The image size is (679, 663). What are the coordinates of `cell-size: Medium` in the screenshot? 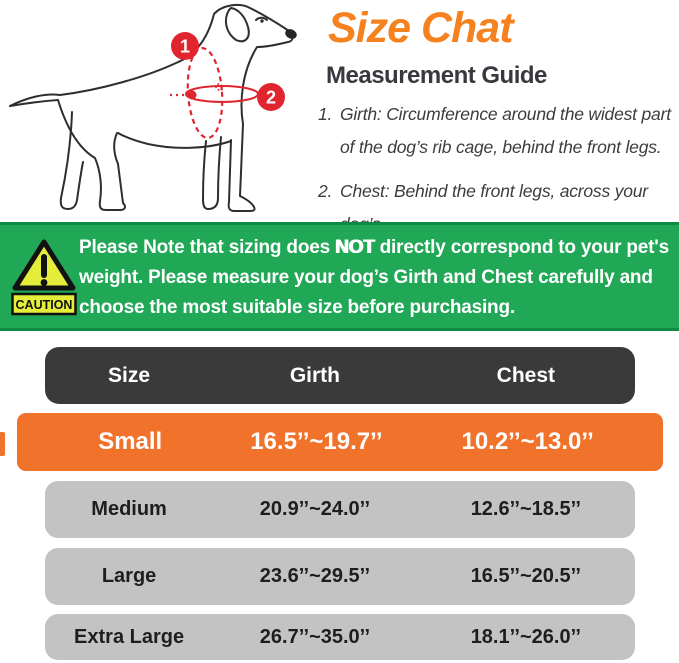 It's located at (129, 509).